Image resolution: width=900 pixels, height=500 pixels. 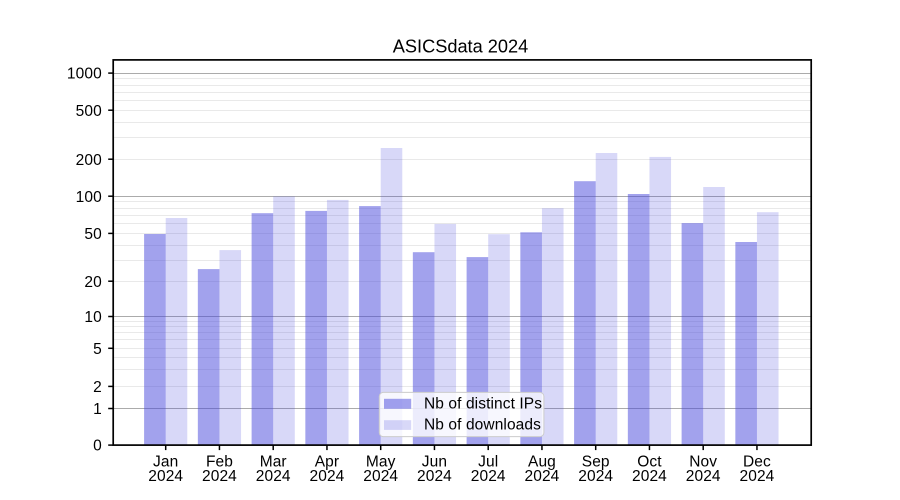 I want to click on svg-text: Nov, so click(x=703, y=461).